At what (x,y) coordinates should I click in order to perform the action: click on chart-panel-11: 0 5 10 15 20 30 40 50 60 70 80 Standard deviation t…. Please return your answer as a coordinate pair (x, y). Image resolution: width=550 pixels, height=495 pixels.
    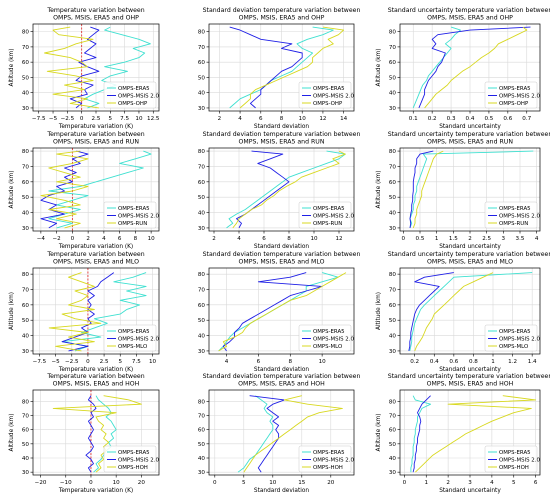
    Looking at the image, I should click on (279, 433).